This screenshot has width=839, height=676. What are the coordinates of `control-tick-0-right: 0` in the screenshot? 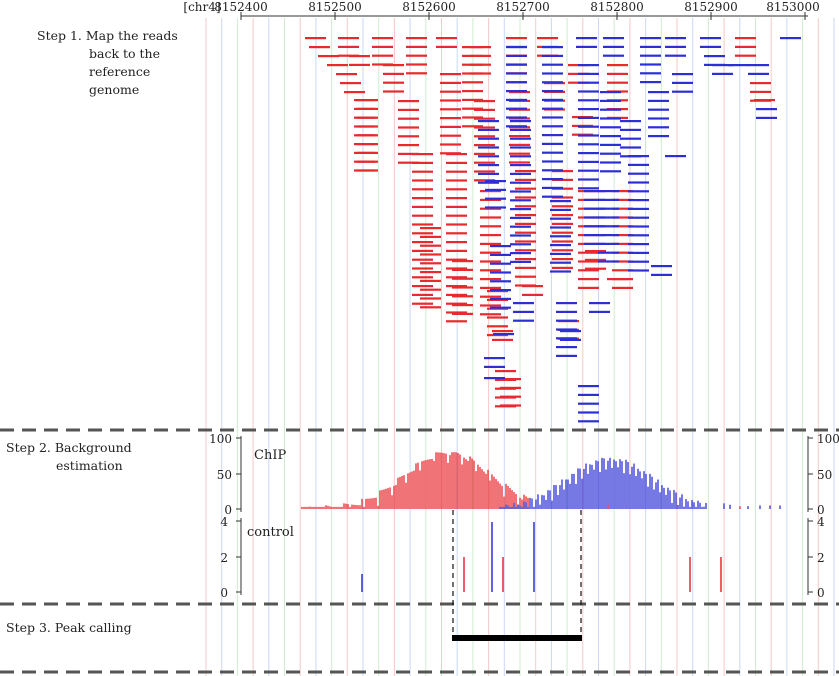 It's located at (821, 593).